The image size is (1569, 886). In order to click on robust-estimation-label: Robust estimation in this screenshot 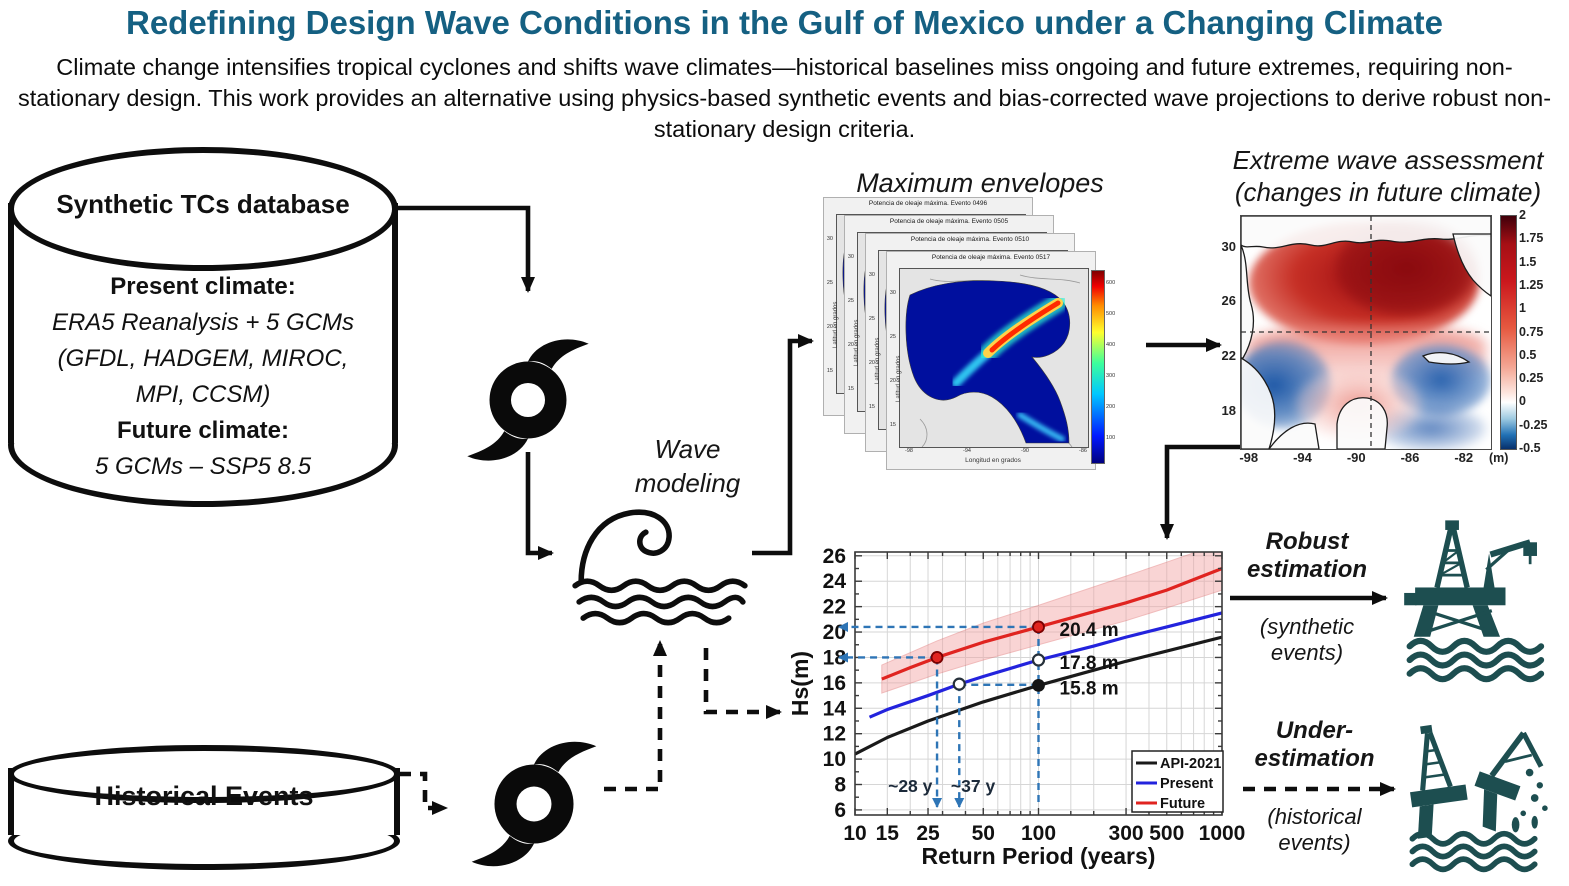, I will do `click(1307, 556)`.